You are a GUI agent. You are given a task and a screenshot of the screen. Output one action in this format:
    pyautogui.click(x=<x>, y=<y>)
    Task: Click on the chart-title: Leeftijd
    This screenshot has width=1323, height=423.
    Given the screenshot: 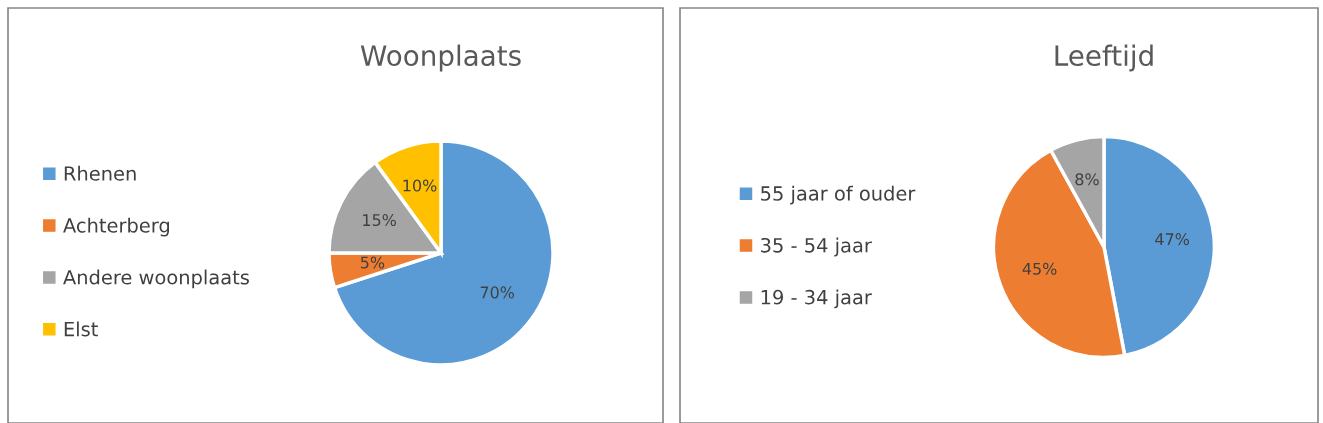 What is the action you would take?
    pyautogui.click(x=1104, y=58)
    